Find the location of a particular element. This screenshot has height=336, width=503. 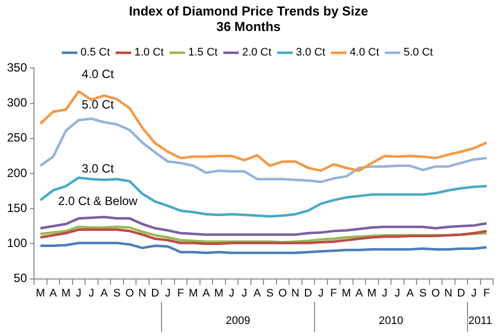

legend-label: 3.0 Ct is located at coordinates (311, 52).